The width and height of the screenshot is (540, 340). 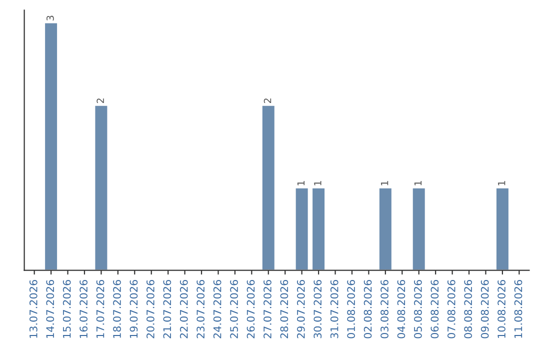 What do you see at coordinates (368, 309) in the screenshot?
I see `x-tick-label: 02.08.2026` at bounding box center [368, 309].